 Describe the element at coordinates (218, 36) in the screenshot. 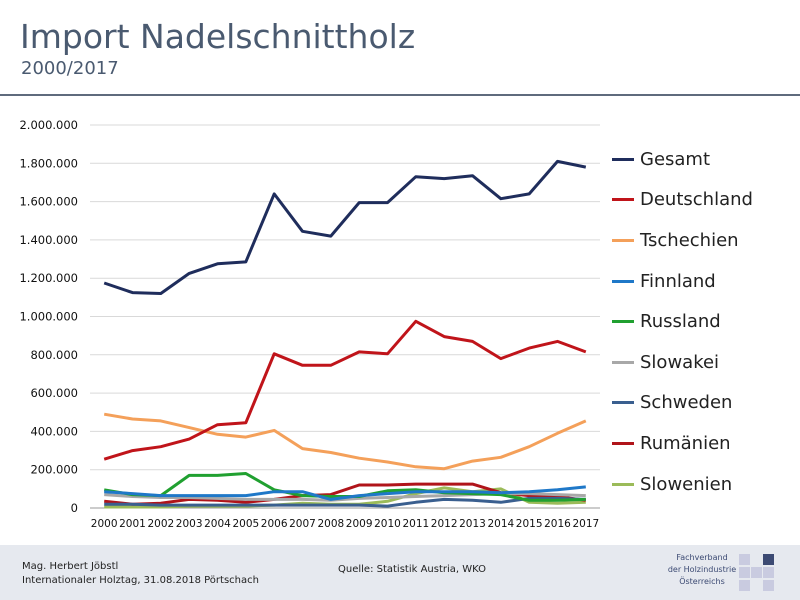

I see `page-title: Import Nadelschnittholz` at that location.